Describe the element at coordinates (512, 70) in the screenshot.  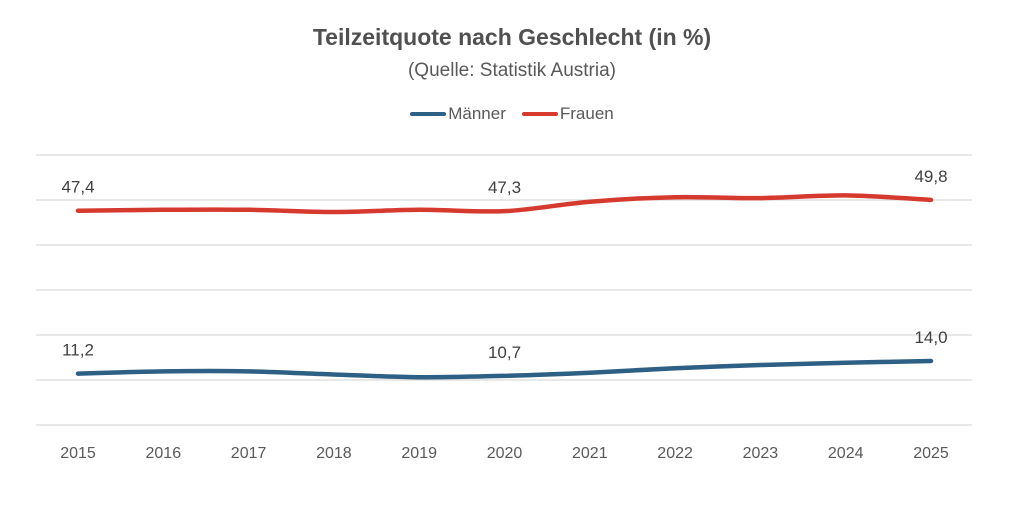
I see `chart-subtitle: (Quelle: Statistik Austria)` at that location.